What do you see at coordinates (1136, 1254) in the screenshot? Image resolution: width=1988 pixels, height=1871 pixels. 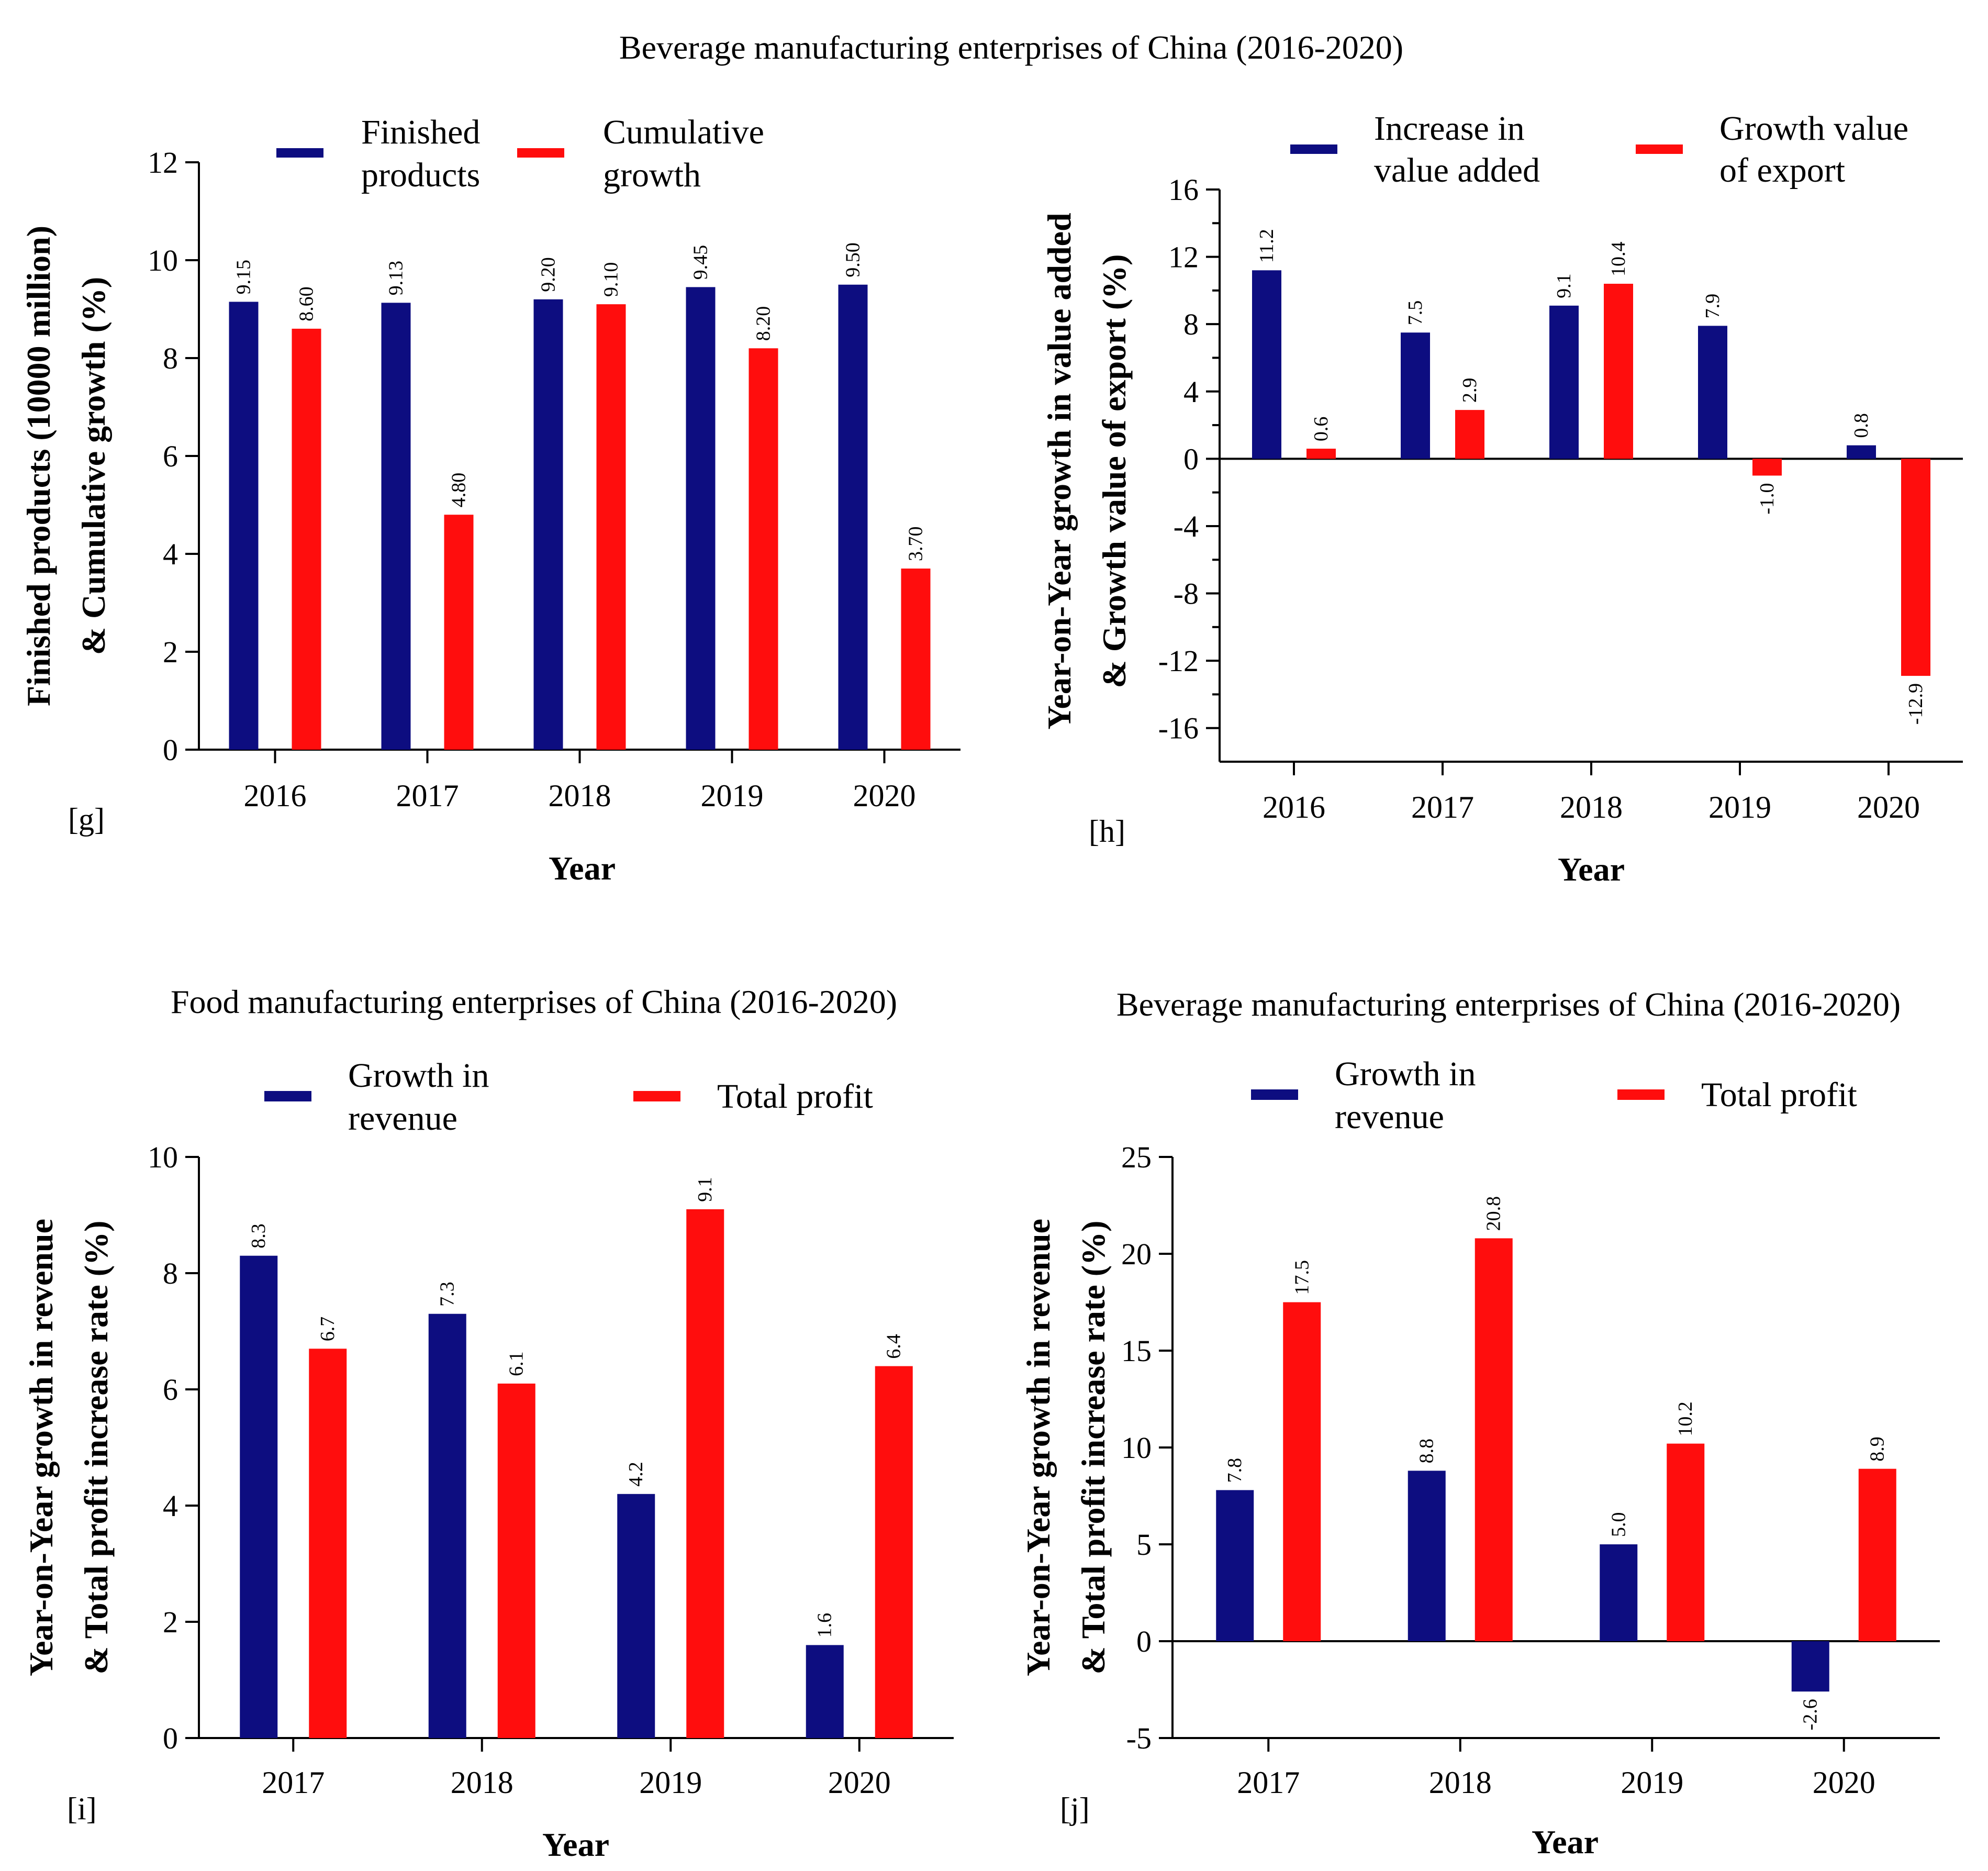 I see `y-tick-label: 20` at bounding box center [1136, 1254].